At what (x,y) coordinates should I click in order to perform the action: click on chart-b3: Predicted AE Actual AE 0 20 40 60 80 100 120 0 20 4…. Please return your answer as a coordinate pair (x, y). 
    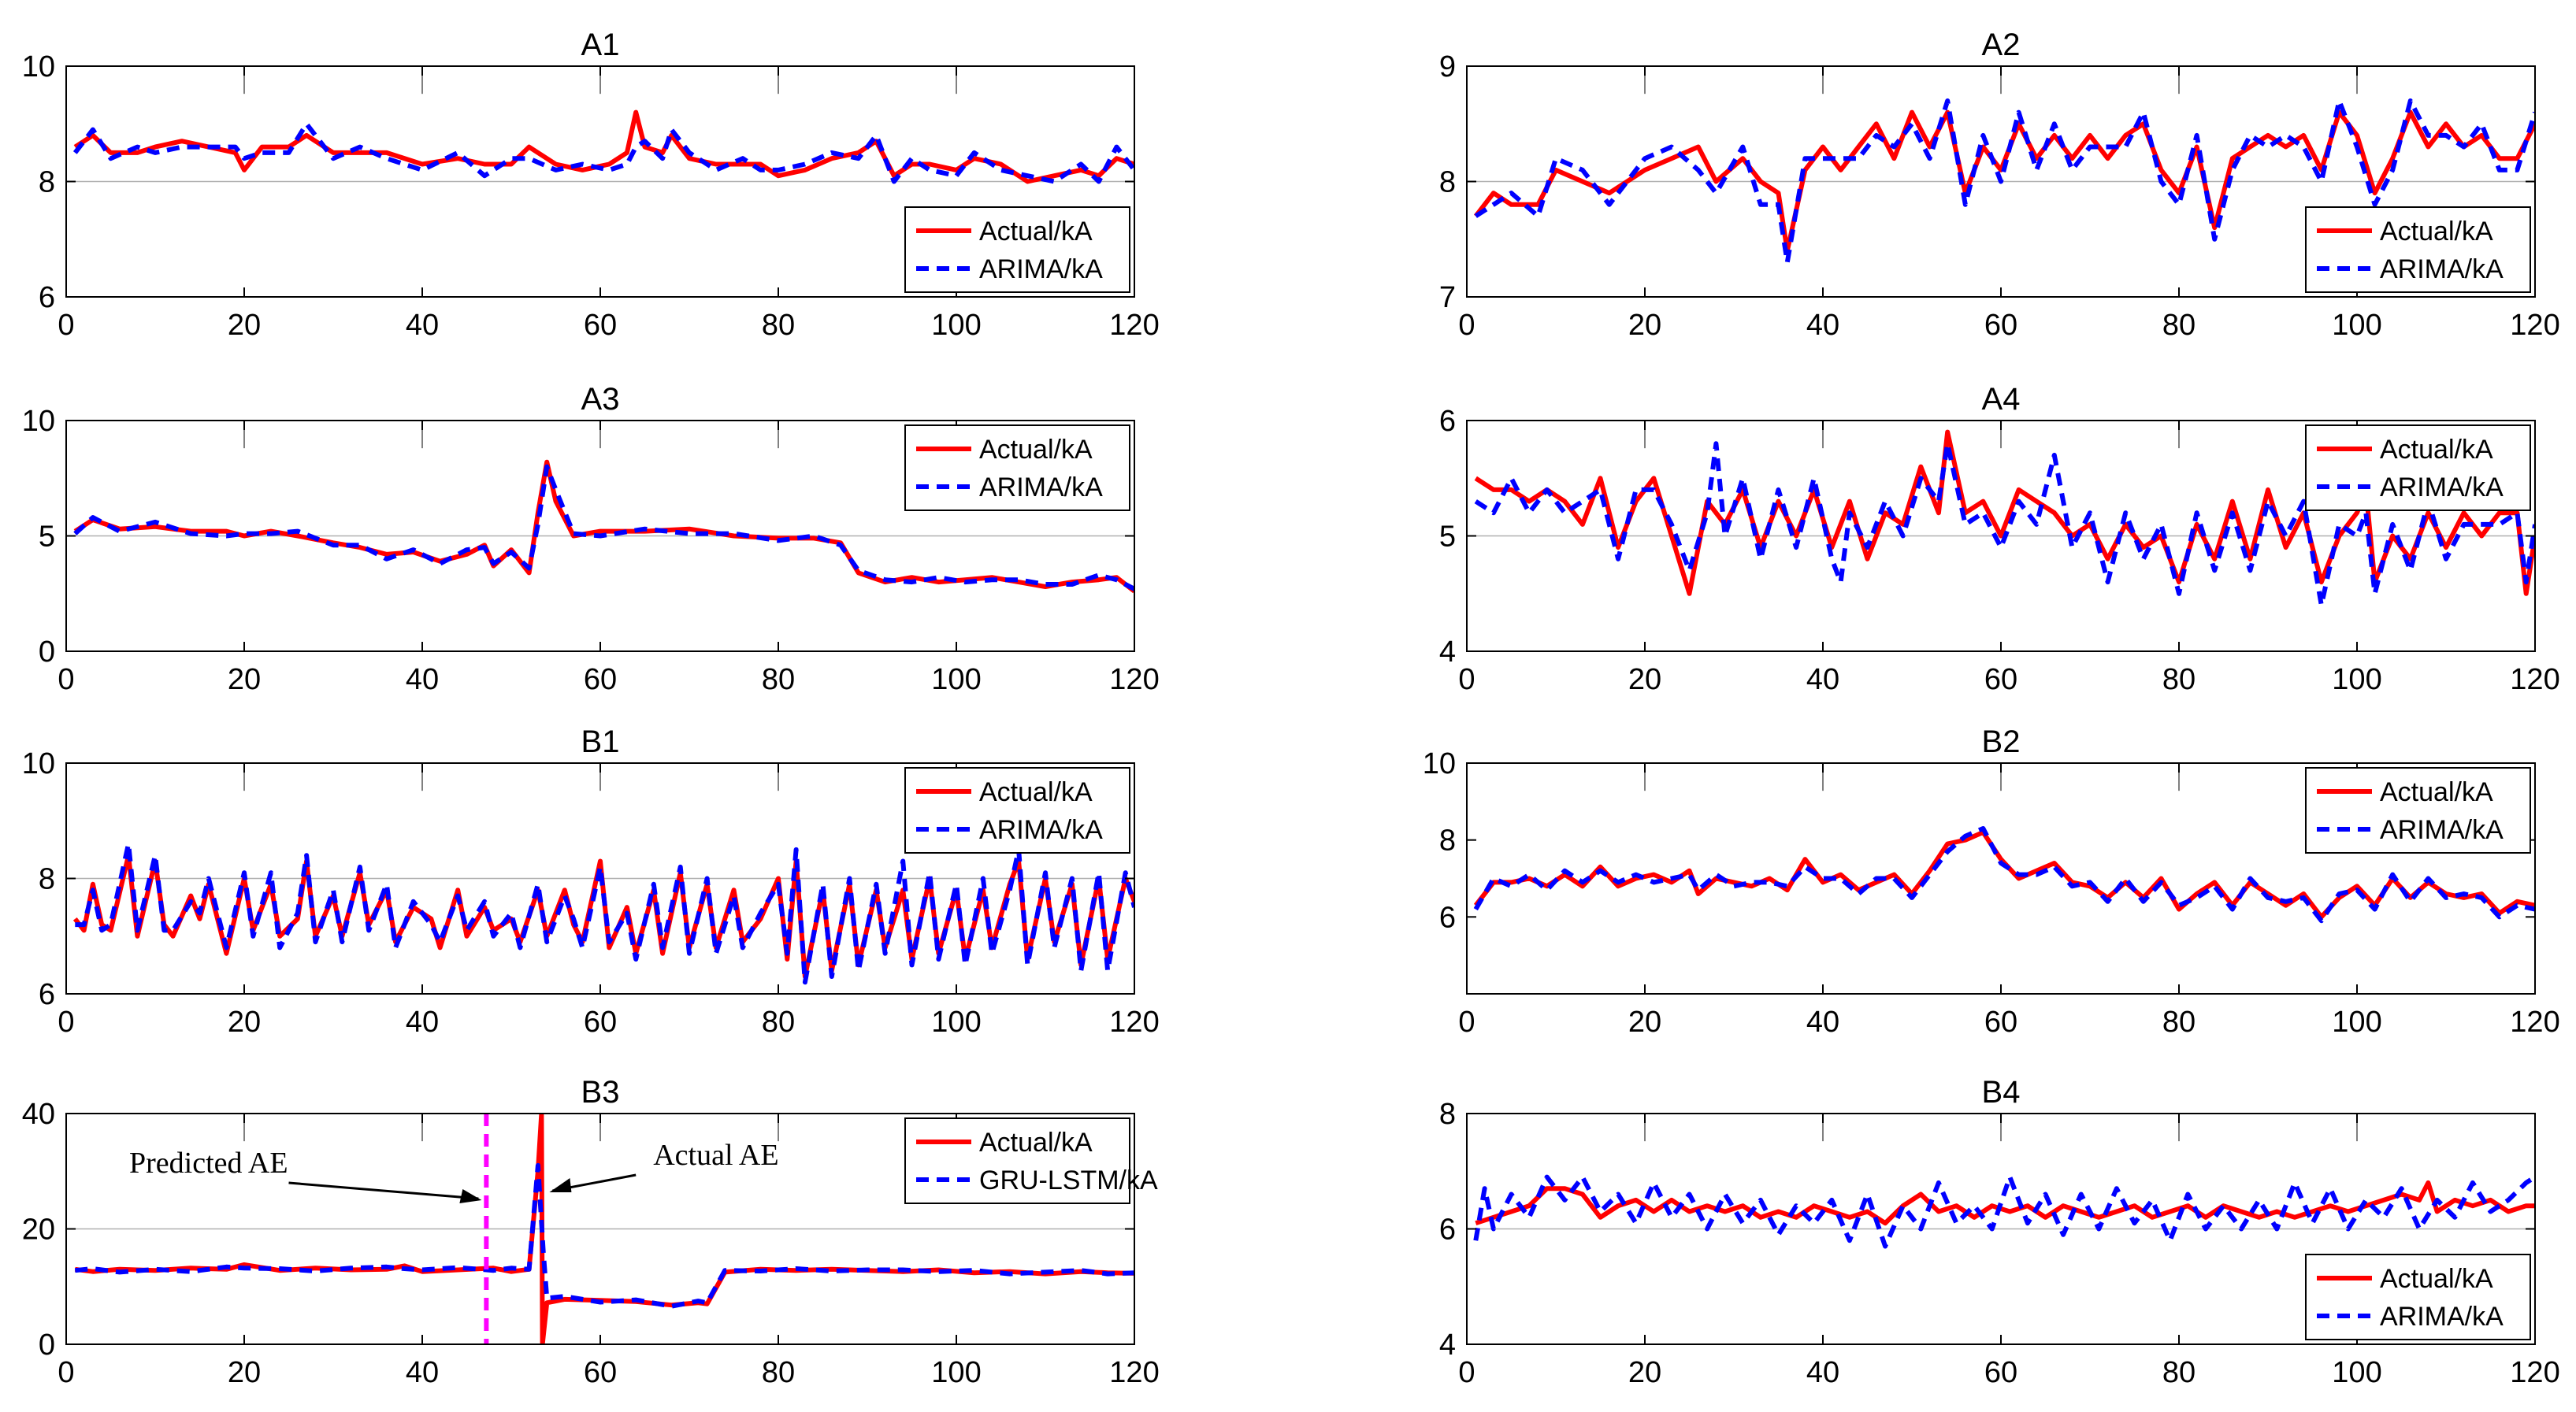
    Looking at the image, I should click on (591, 1232).